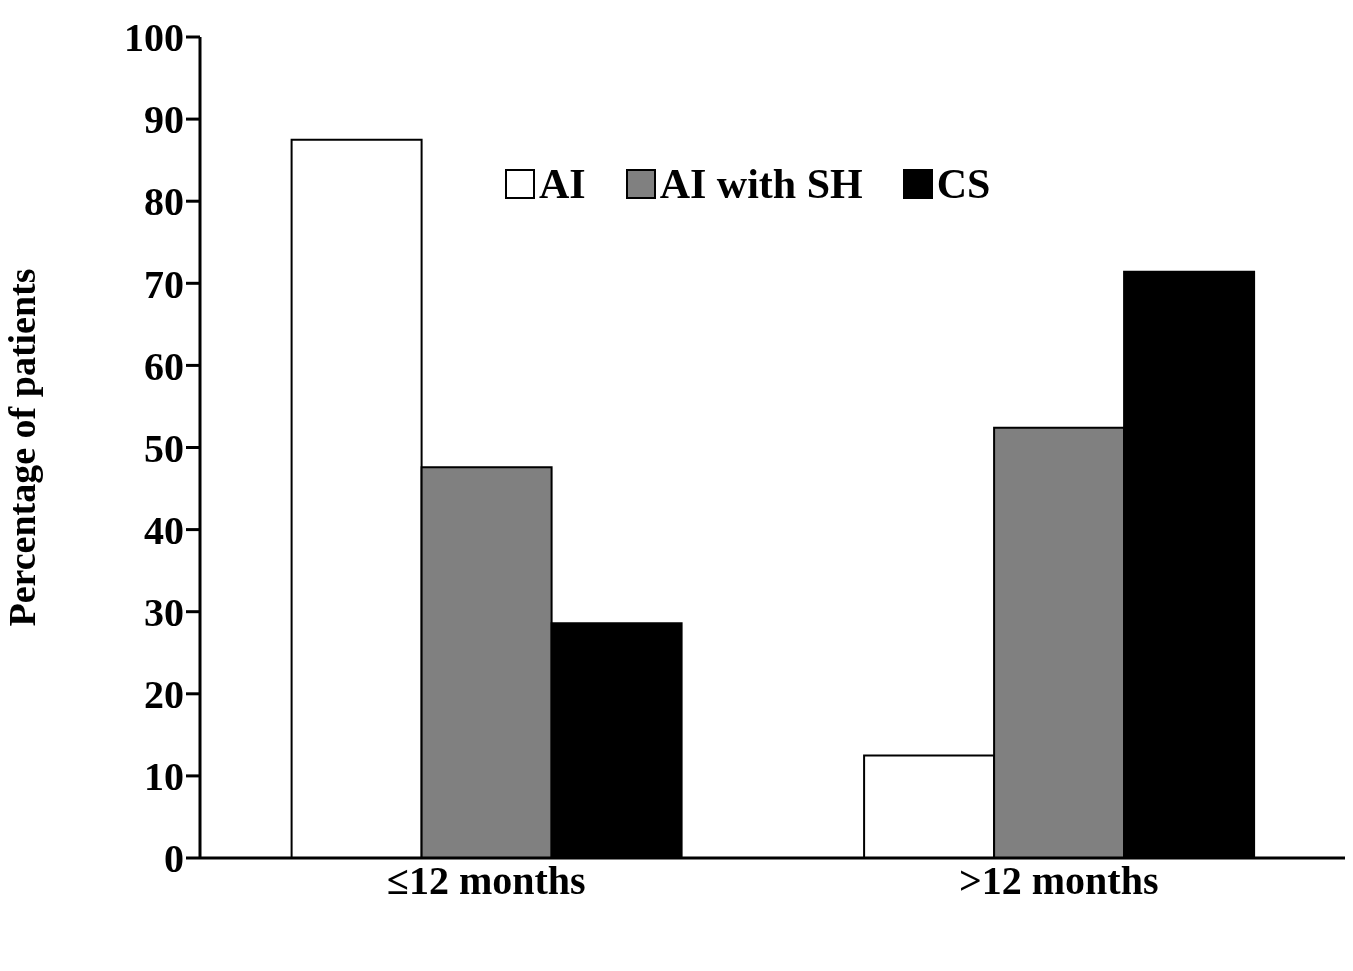  I want to click on x-tick-label: ≤12 months, so click(486, 881).